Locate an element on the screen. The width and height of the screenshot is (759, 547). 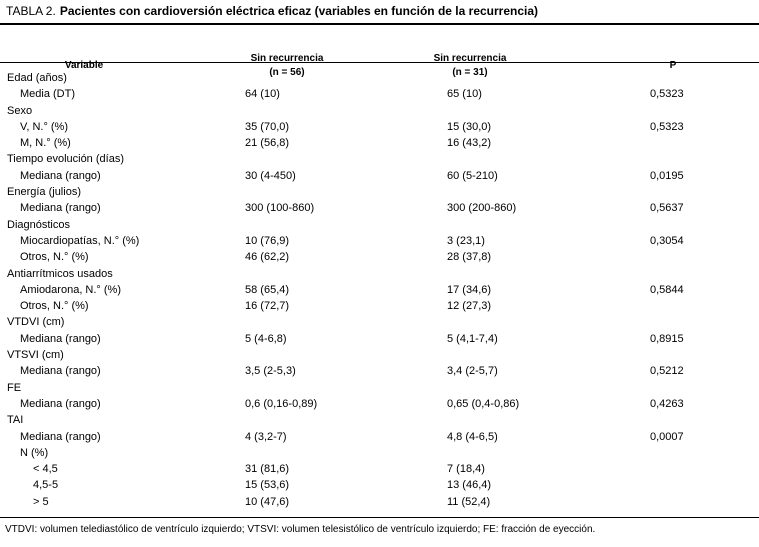
row-label: Energía (julios) is located at coordinates (44, 192).